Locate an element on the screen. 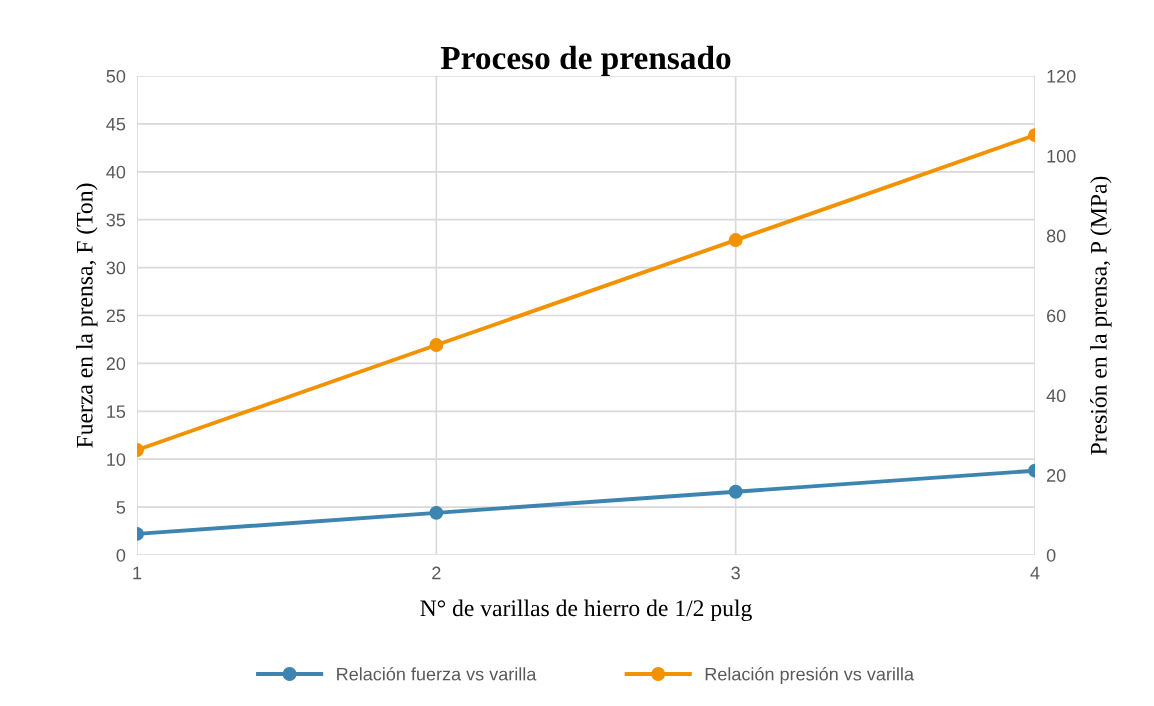 Image resolution: width=1154 pixels, height=706 pixels. y2-tick-label: 120 is located at coordinates (1061, 76).